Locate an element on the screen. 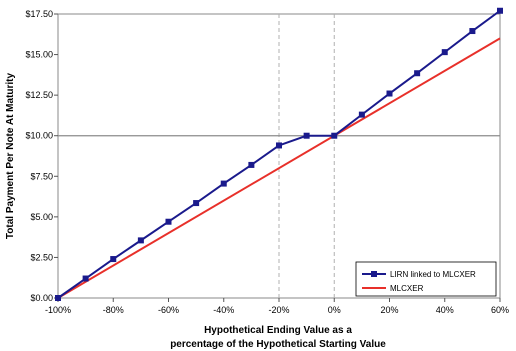  legend-marker-lirn is located at coordinates (374, 274).